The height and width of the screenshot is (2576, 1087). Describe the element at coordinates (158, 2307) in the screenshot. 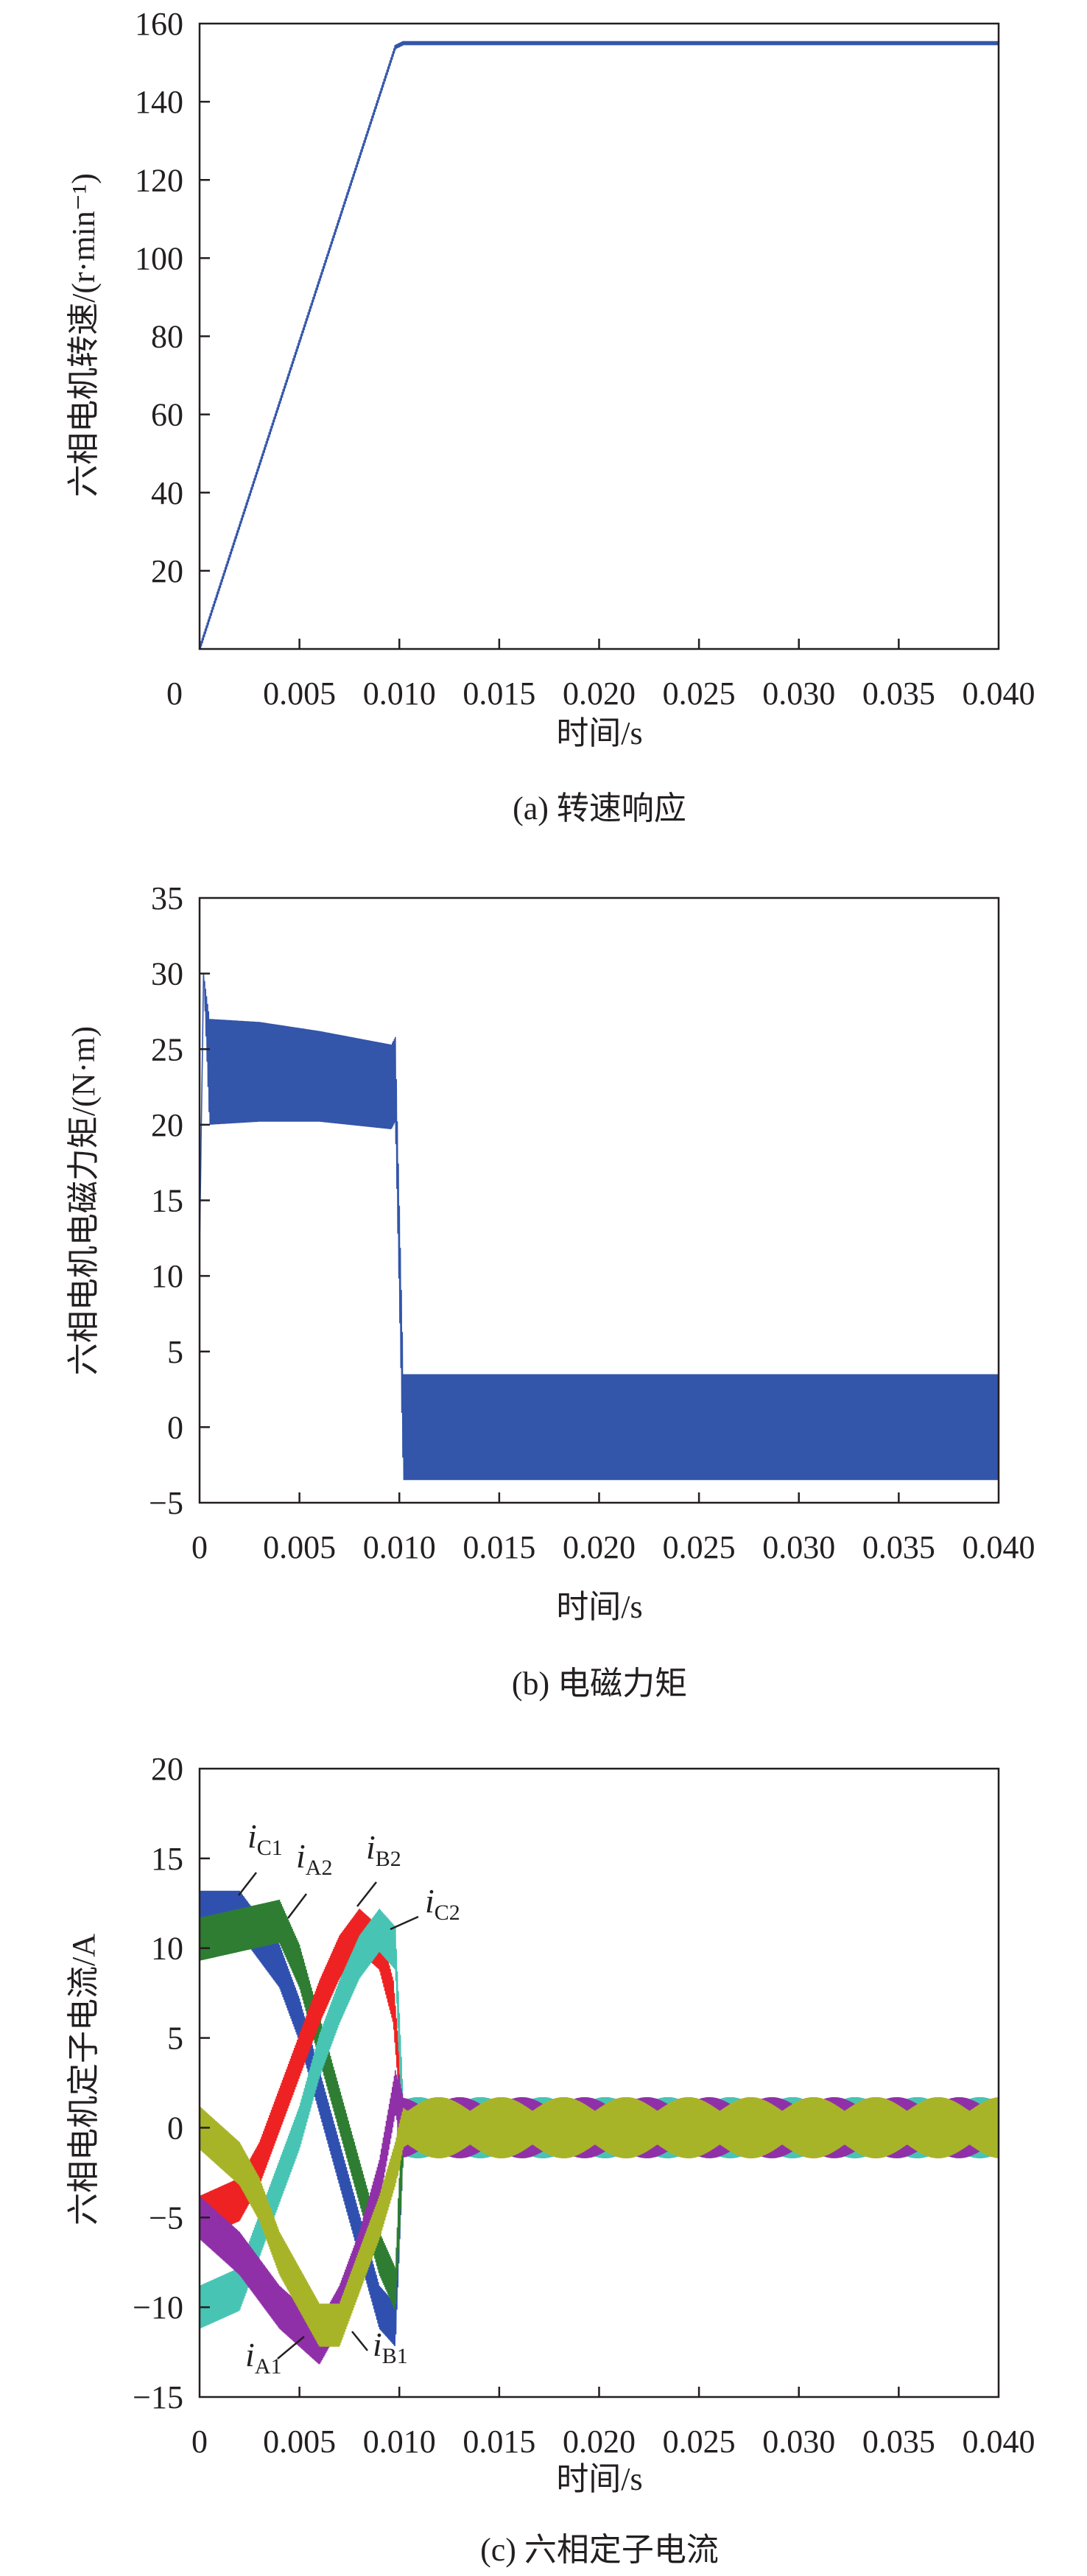

I see `y-tick-label: −10` at that location.